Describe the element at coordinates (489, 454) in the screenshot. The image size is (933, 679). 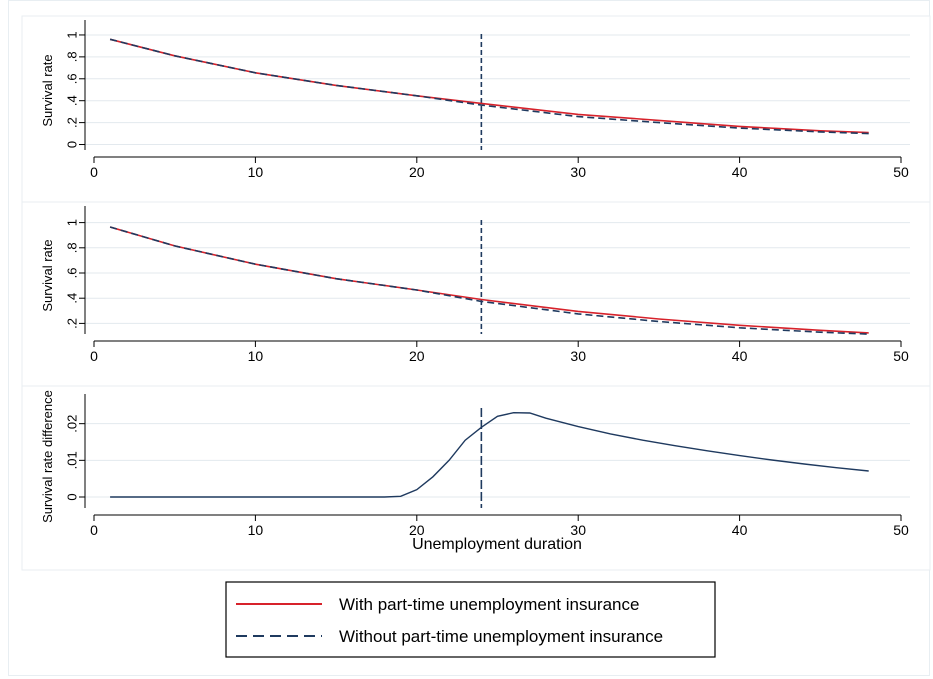
I see `series-line-difference` at that location.